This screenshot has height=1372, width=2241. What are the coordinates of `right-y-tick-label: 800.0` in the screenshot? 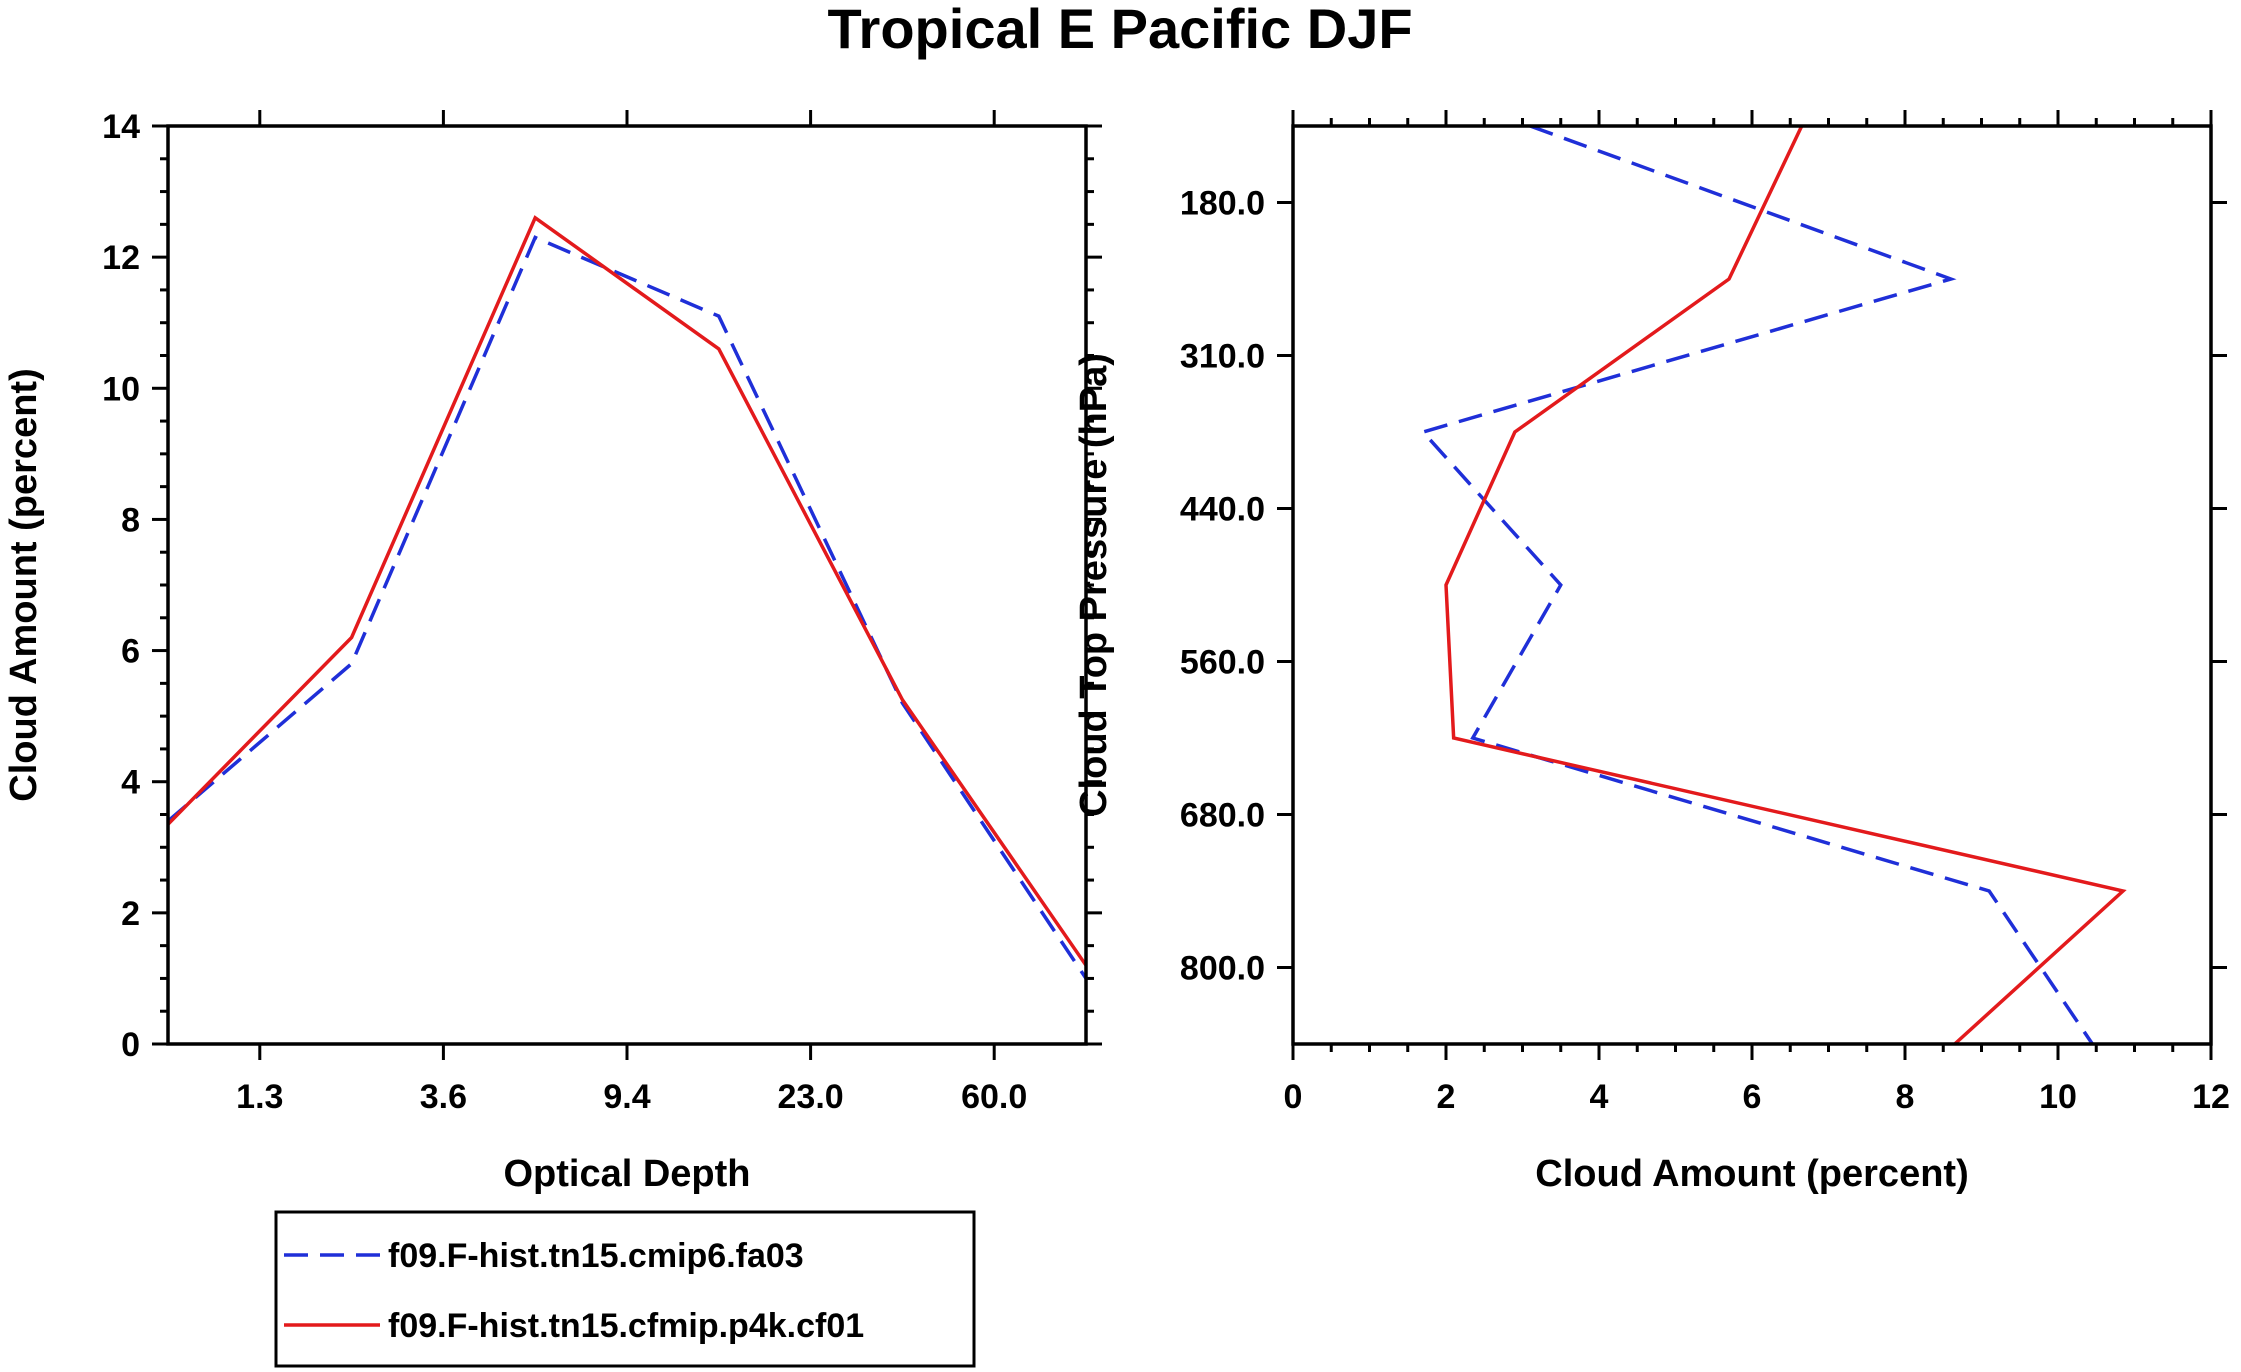 It's located at (1222, 969).